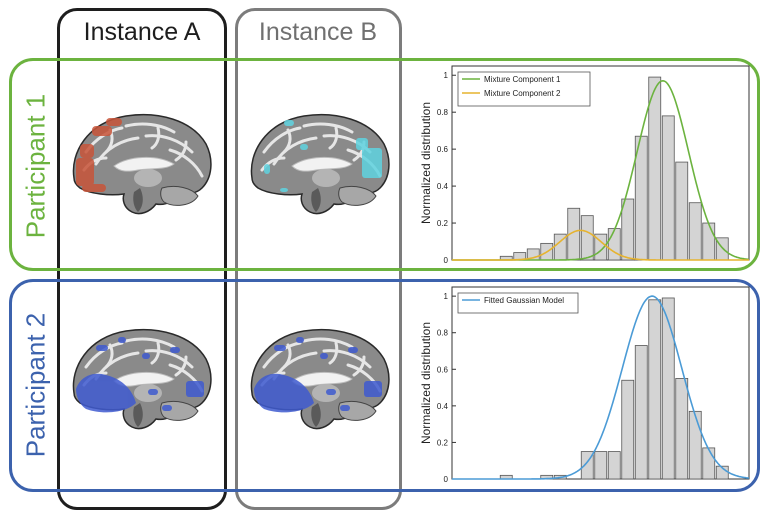 This screenshot has height=514, width=768. Describe the element at coordinates (35, 166) in the screenshot. I see `participant-1-label: Participant 1` at that location.